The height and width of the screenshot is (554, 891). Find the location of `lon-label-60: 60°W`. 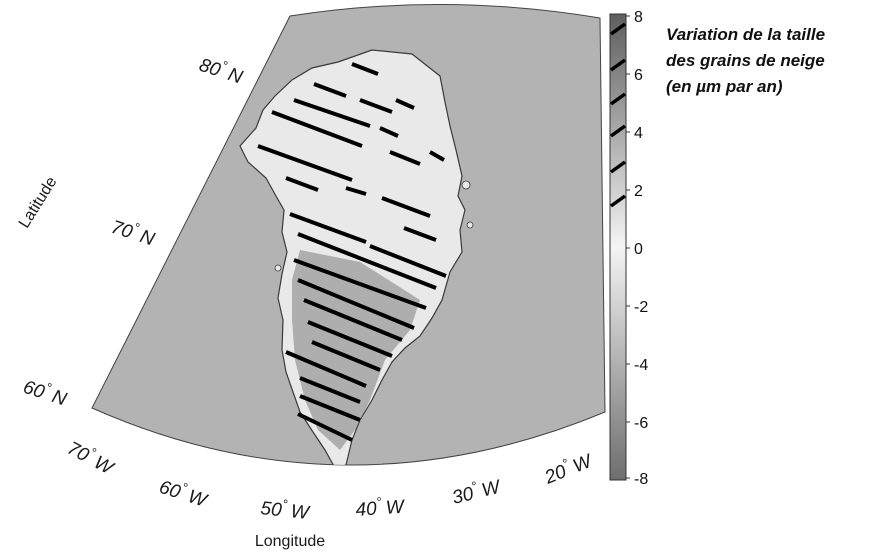

lon-label-60: 60°W is located at coordinates (184, 492).